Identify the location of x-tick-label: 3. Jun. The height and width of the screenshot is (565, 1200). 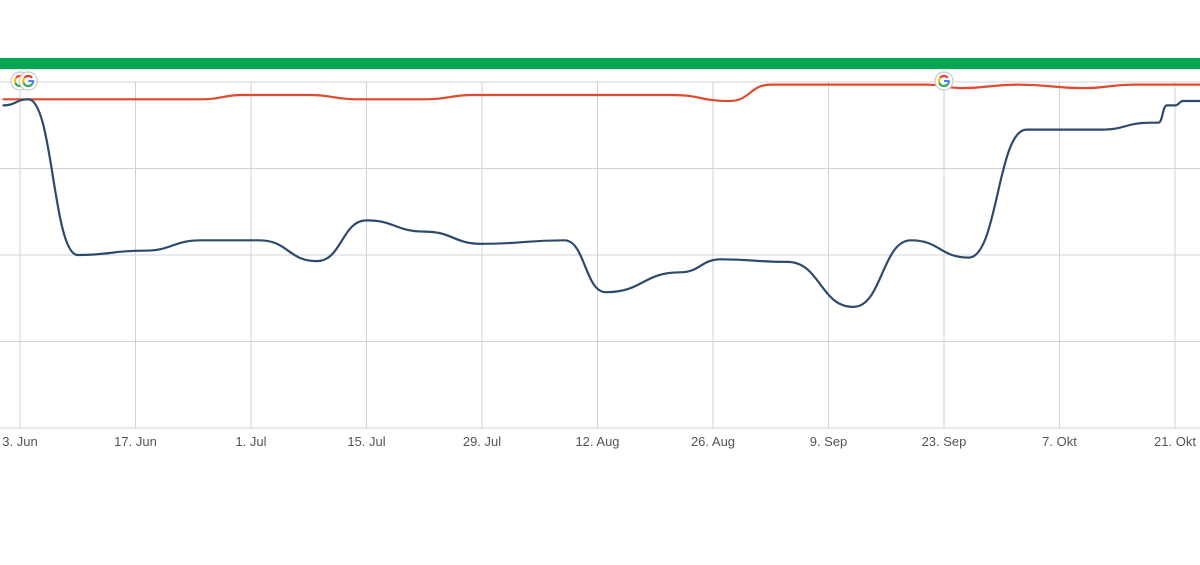
(19, 441).